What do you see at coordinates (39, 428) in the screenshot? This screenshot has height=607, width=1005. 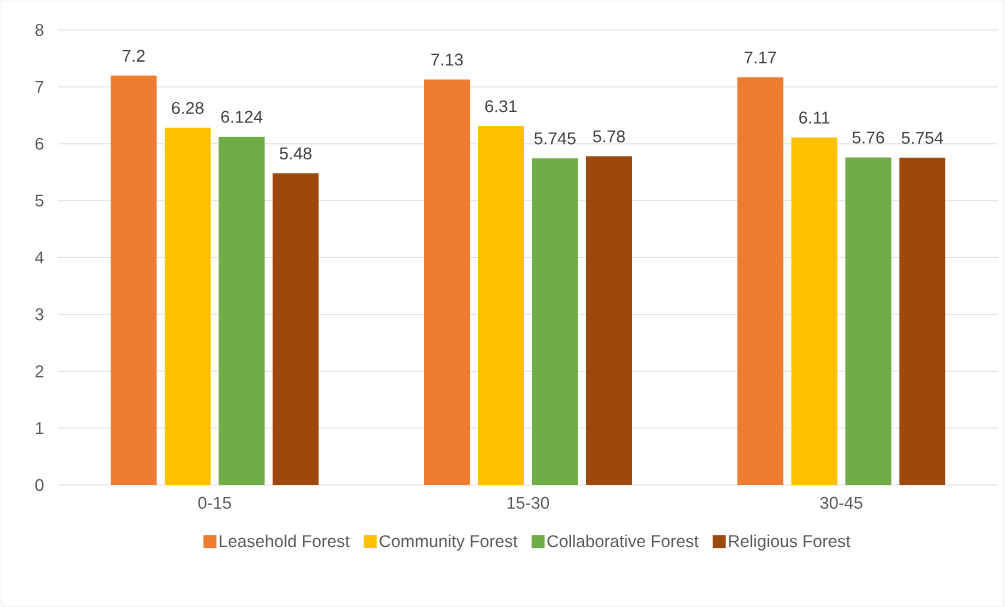 I see `y-tick-label: 1` at bounding box center [39, 428].